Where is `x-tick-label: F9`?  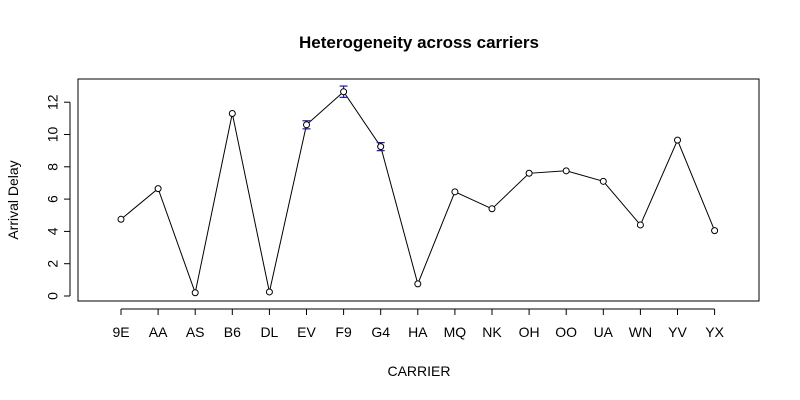
x-tick-label: F9 is located at coordinates (343, 332).